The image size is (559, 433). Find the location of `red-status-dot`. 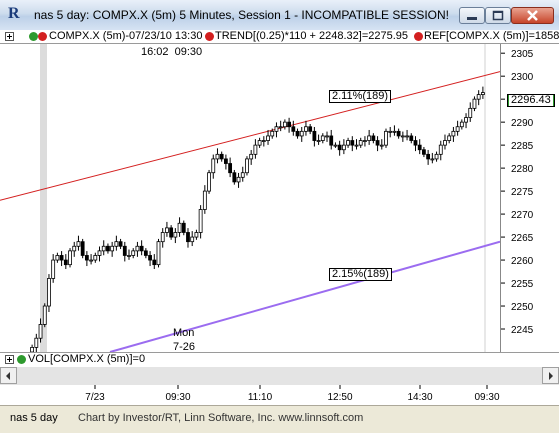

red-status-dot is located at coordinates (42, 36).